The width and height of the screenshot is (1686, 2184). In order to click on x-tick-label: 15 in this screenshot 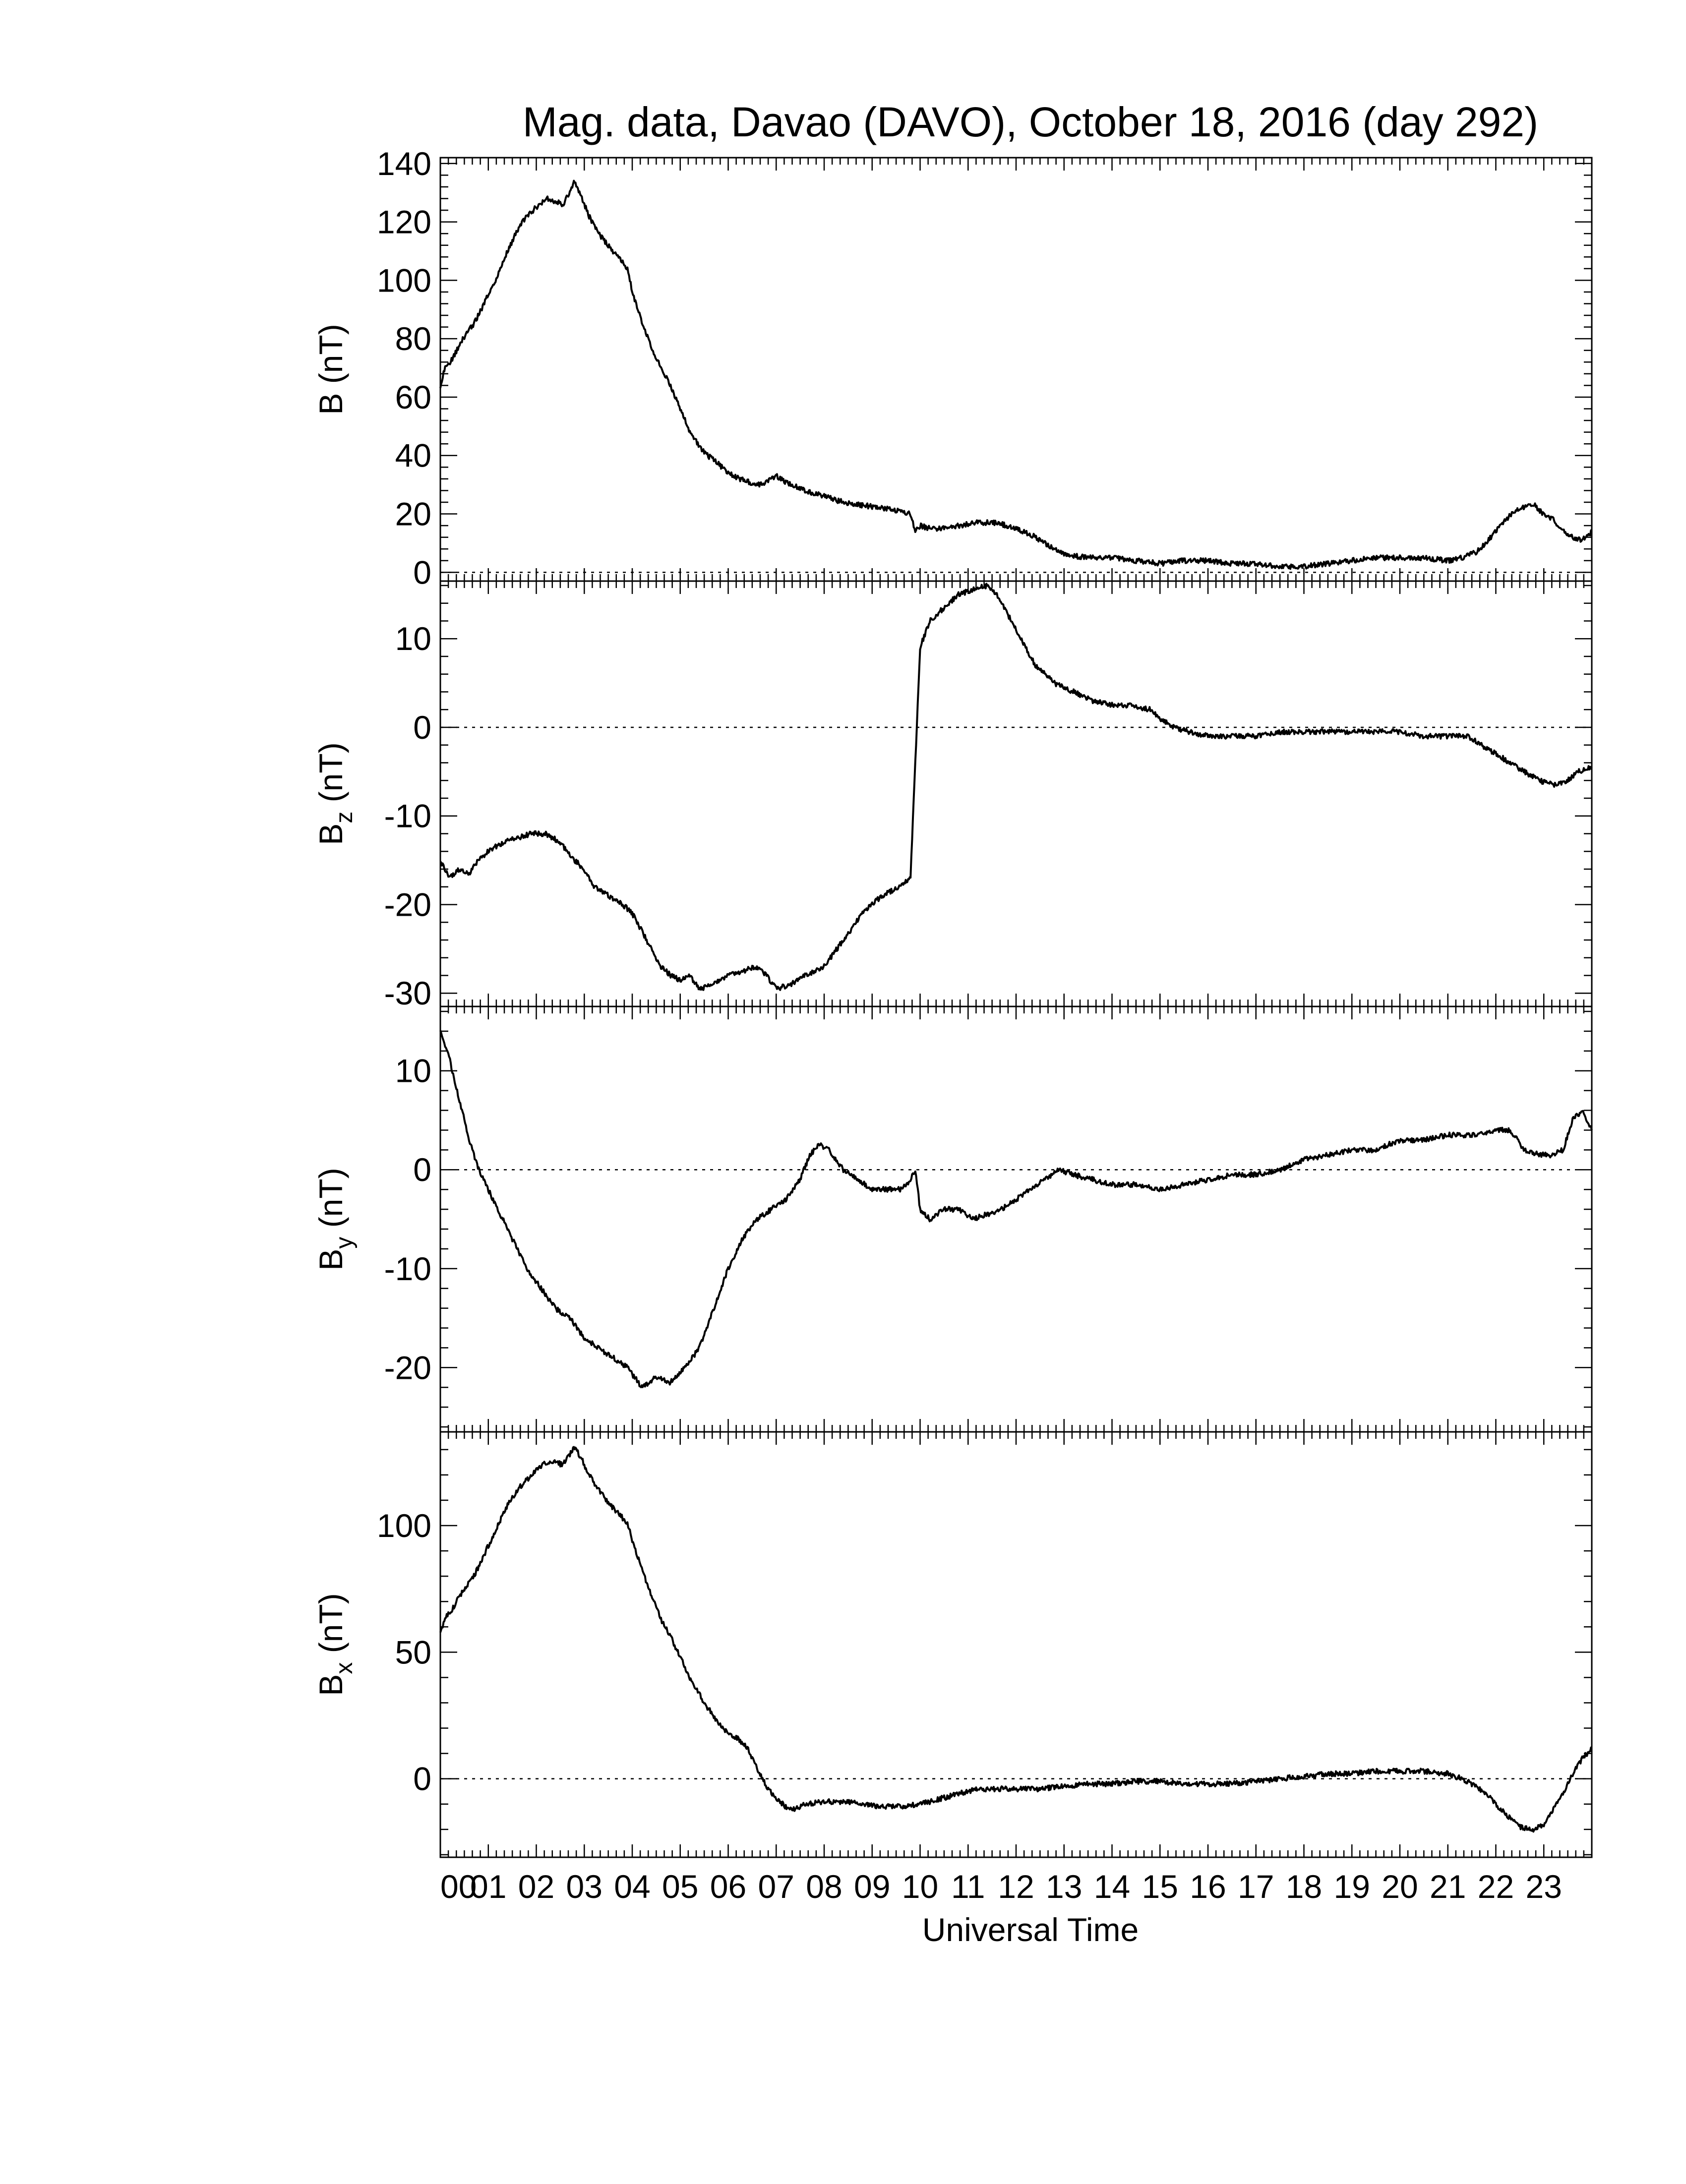, I will do `click(1160, 1886)`.